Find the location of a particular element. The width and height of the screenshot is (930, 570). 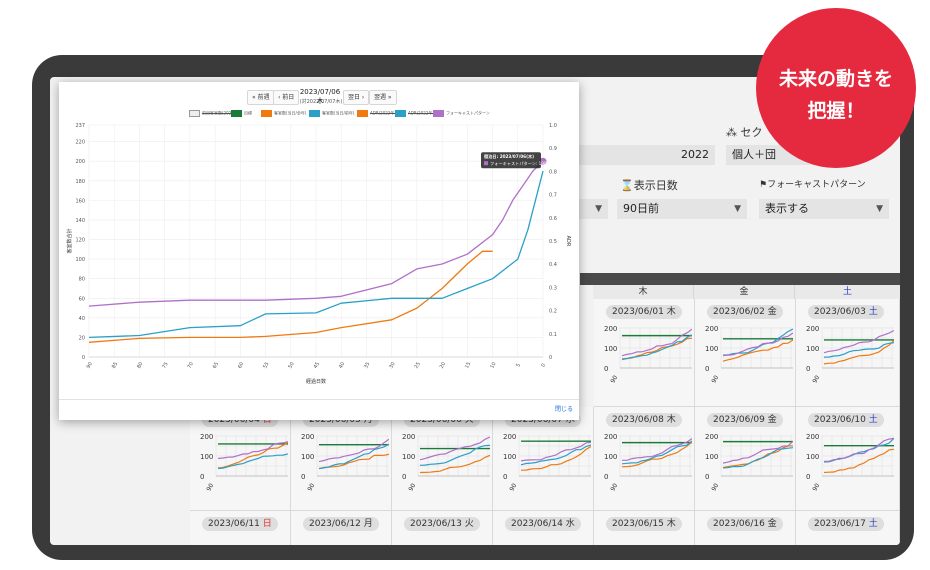

calendar-day-cell: 2023/06/10 土 200 100 0 90 is located at coordinates (848, 459).